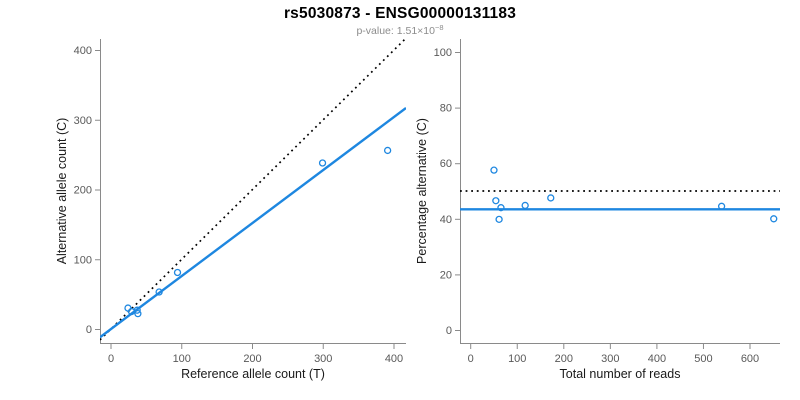 The width and height of the screenshot is (800, 400). What do you see at coordinates (446, 164) in the screenshot?
I see `y-tick-label: 60` at bounding box center [446, 164].